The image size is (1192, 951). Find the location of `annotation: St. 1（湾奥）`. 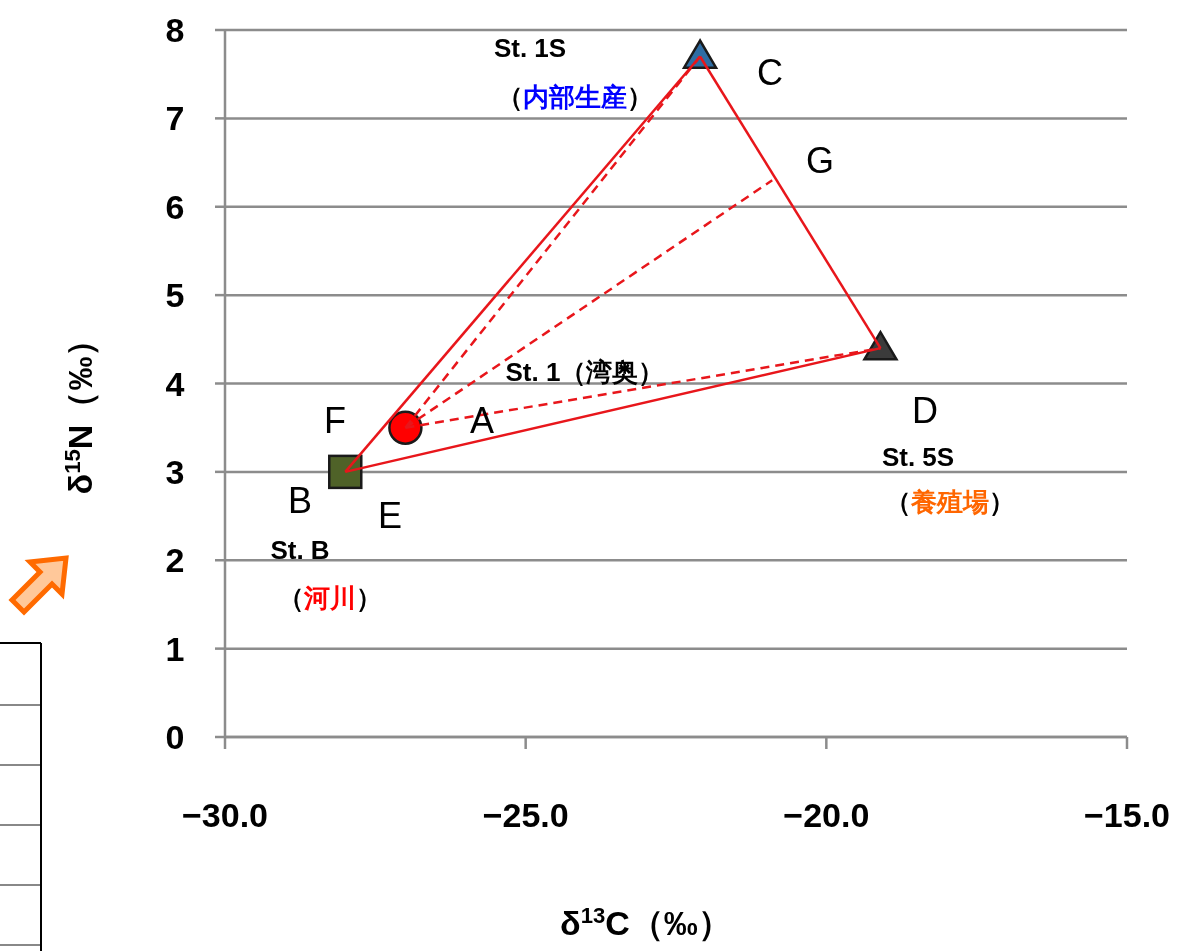

annotation: St. 1（湾奥） is located at coordinates (585, 372).